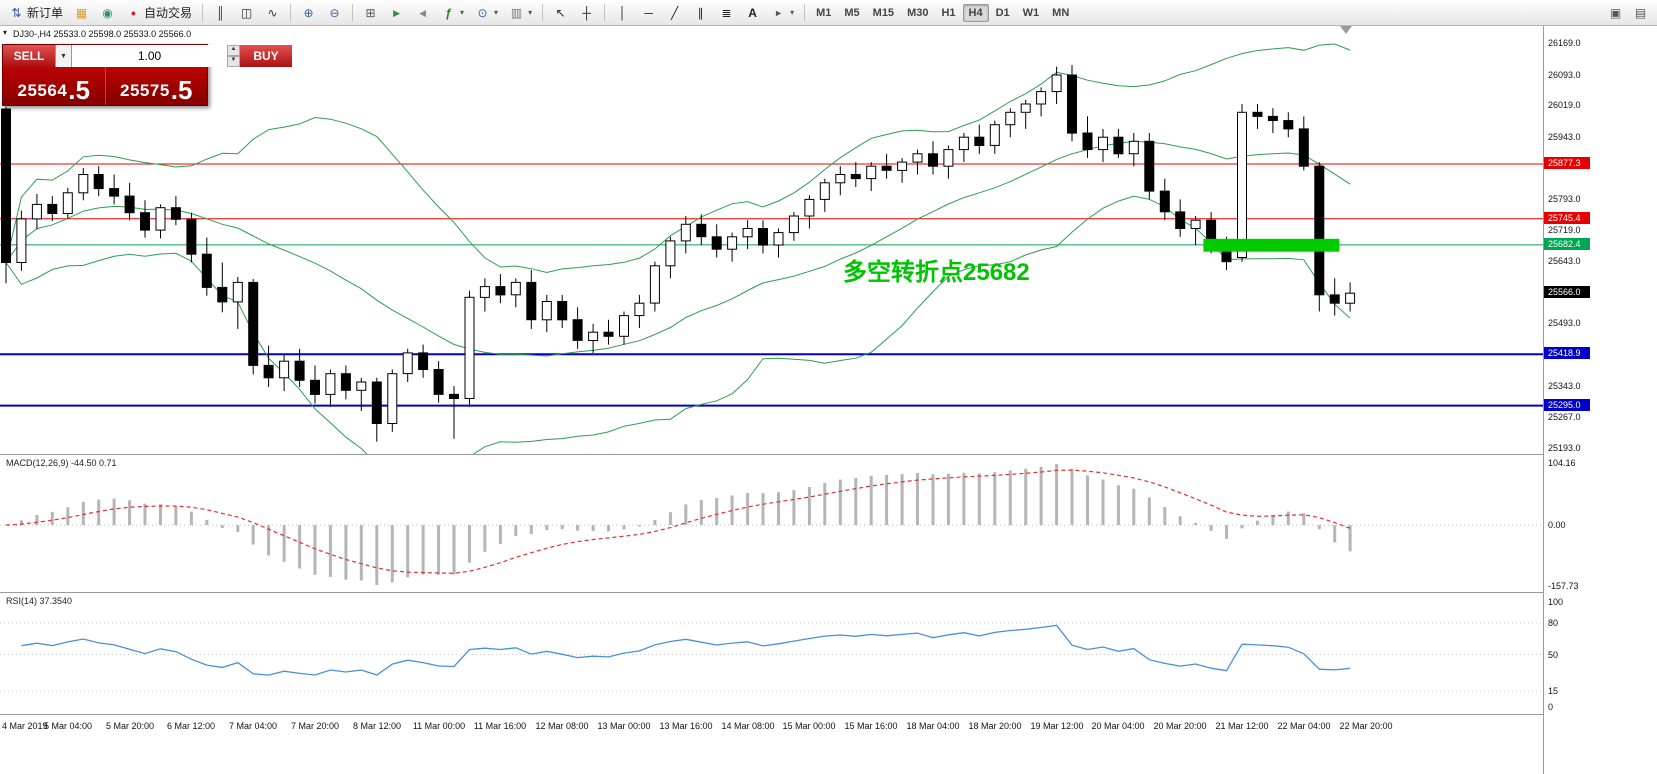 The height and width of the screenshot is (774, 1657). What do you see at coordinates (1564, 137) in the screenshot?
I see `price-axis-label: 25943.0` at bounding box center [1564, 137].